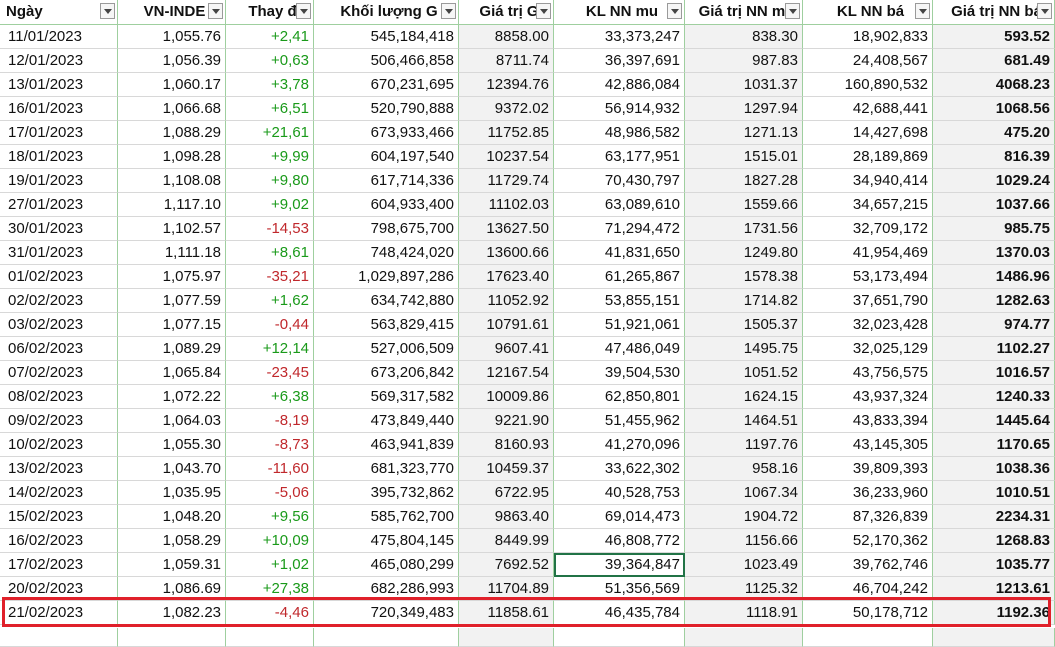 The image size is (1055, 647). What do you see at coordinates (868, 469) in the screenshot?
I see `cell-foreign-sell-volume: 39,809,393` at bounding box center [868, 469].